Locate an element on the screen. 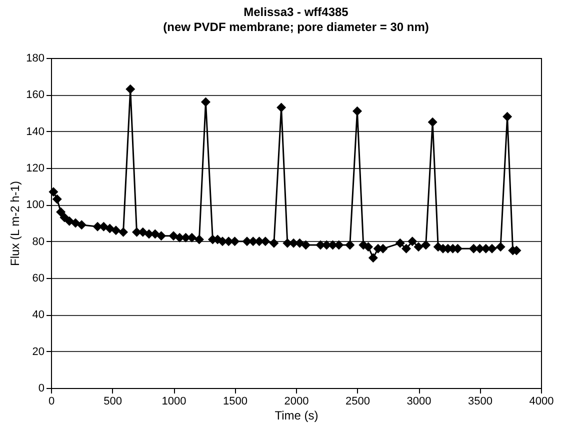 This screenshot has height=435, width=581. y-tick-label: 60 is located at coordinates (38, 278).